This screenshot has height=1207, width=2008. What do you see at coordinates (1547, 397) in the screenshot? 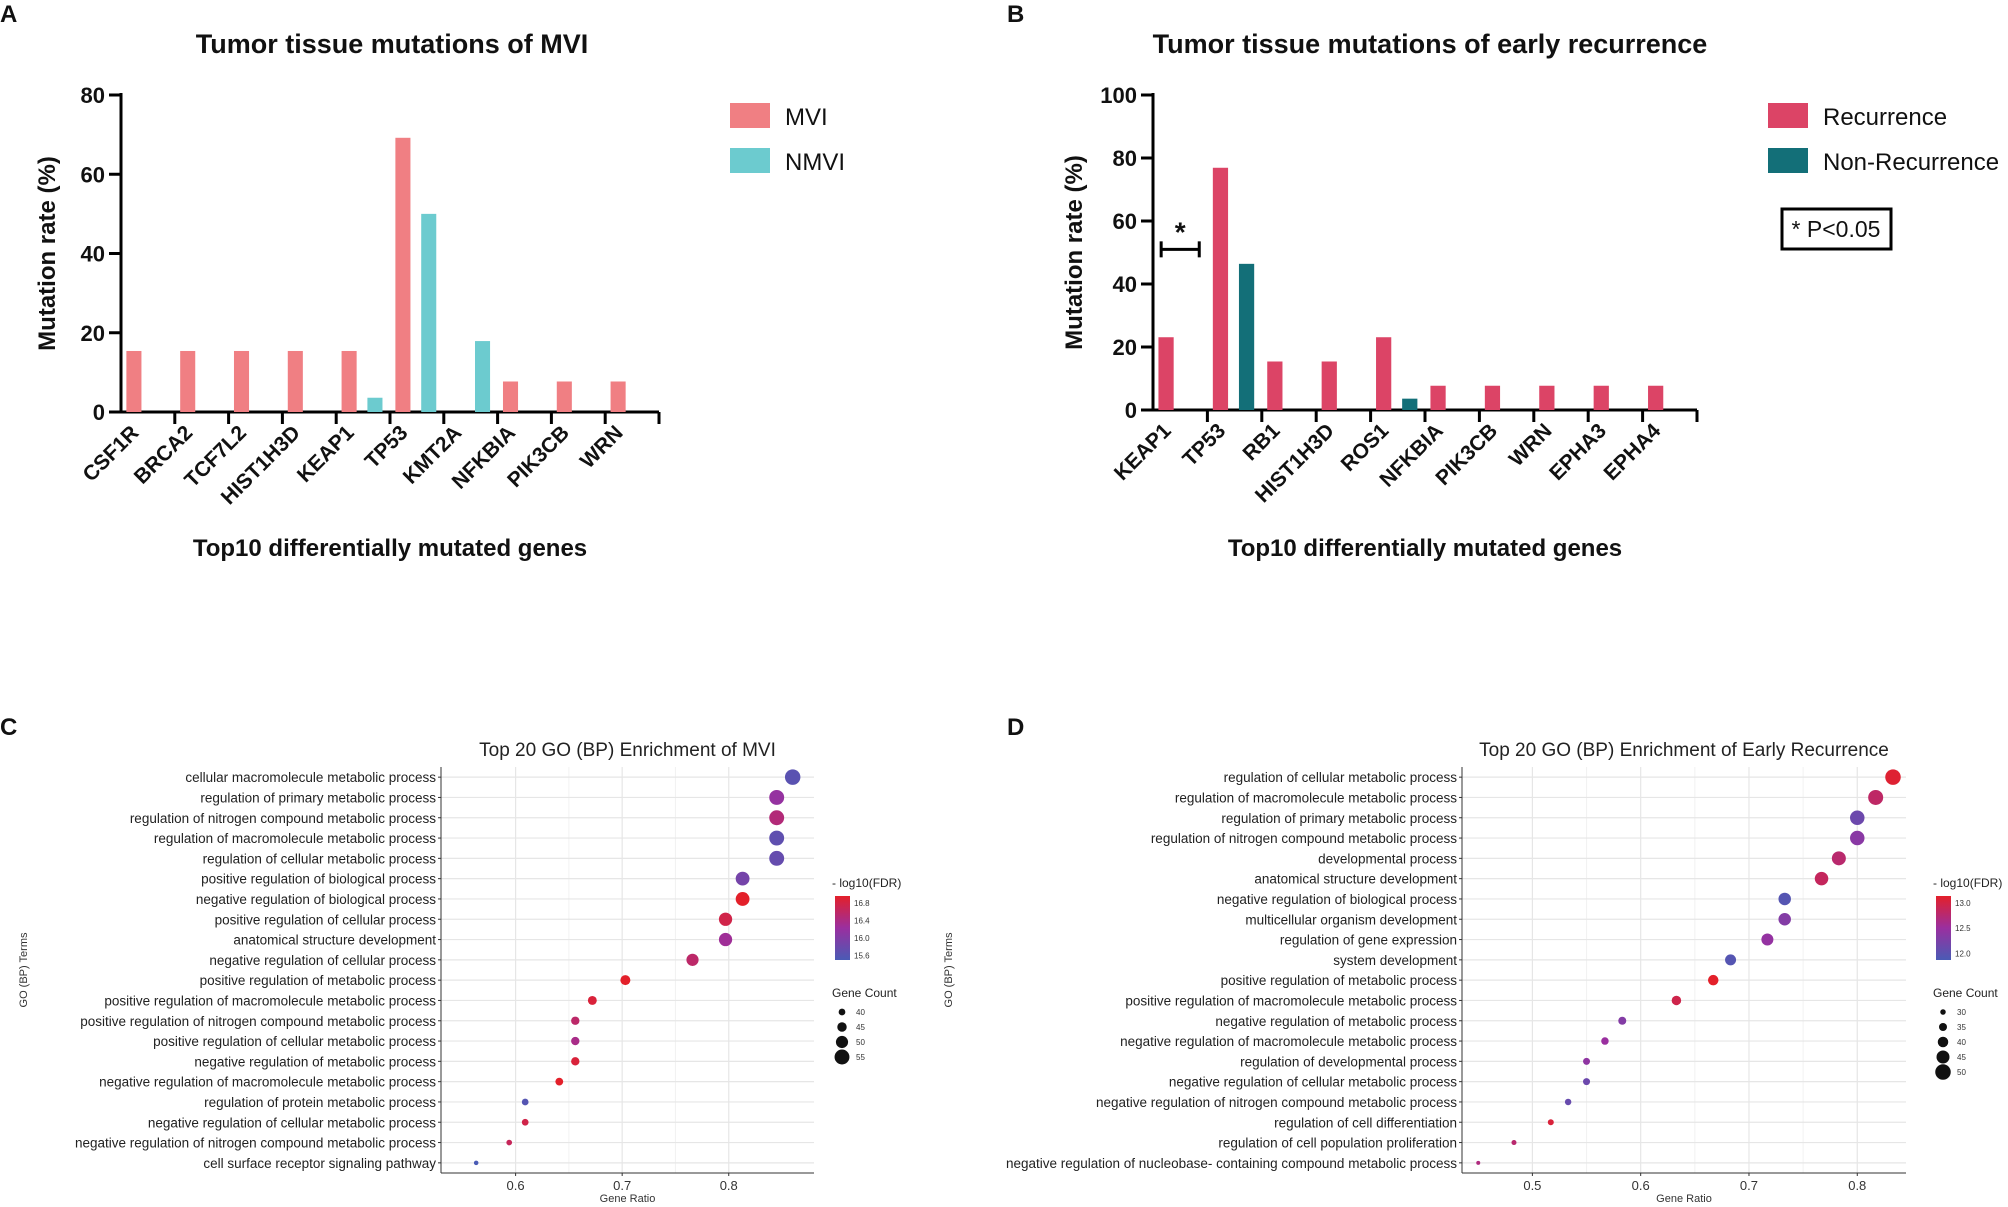
I see `bar-recurrence-wrn` at bounding box center [1547, 397].